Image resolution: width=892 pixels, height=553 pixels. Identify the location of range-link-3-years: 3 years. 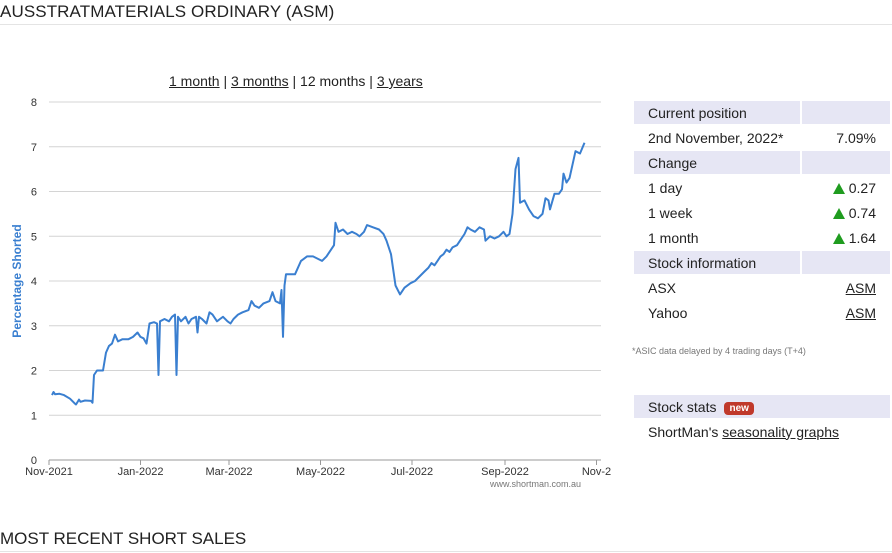
(399, 81).